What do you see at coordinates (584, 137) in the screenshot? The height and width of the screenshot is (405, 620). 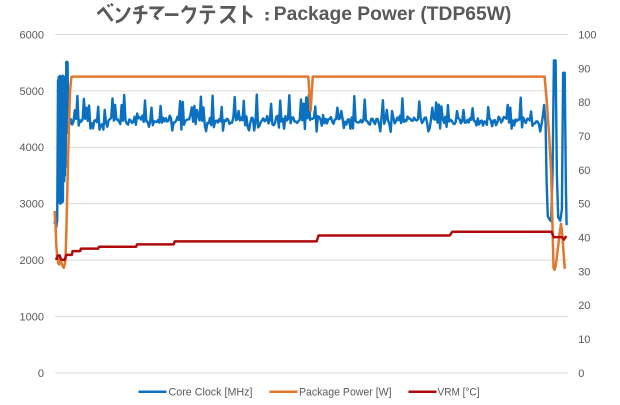 I see `svg-text: 70` at bounding box center [584, 137].